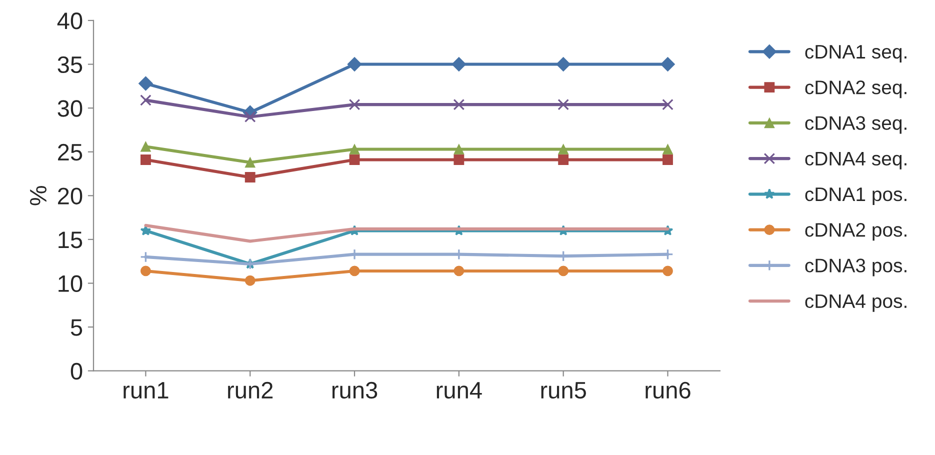 The height and width of the screenshot is (455, 935). Describe the element at coordinates (855, 197) in the screenshot. I see `legend-label: cDNA1 pos.` at that location.